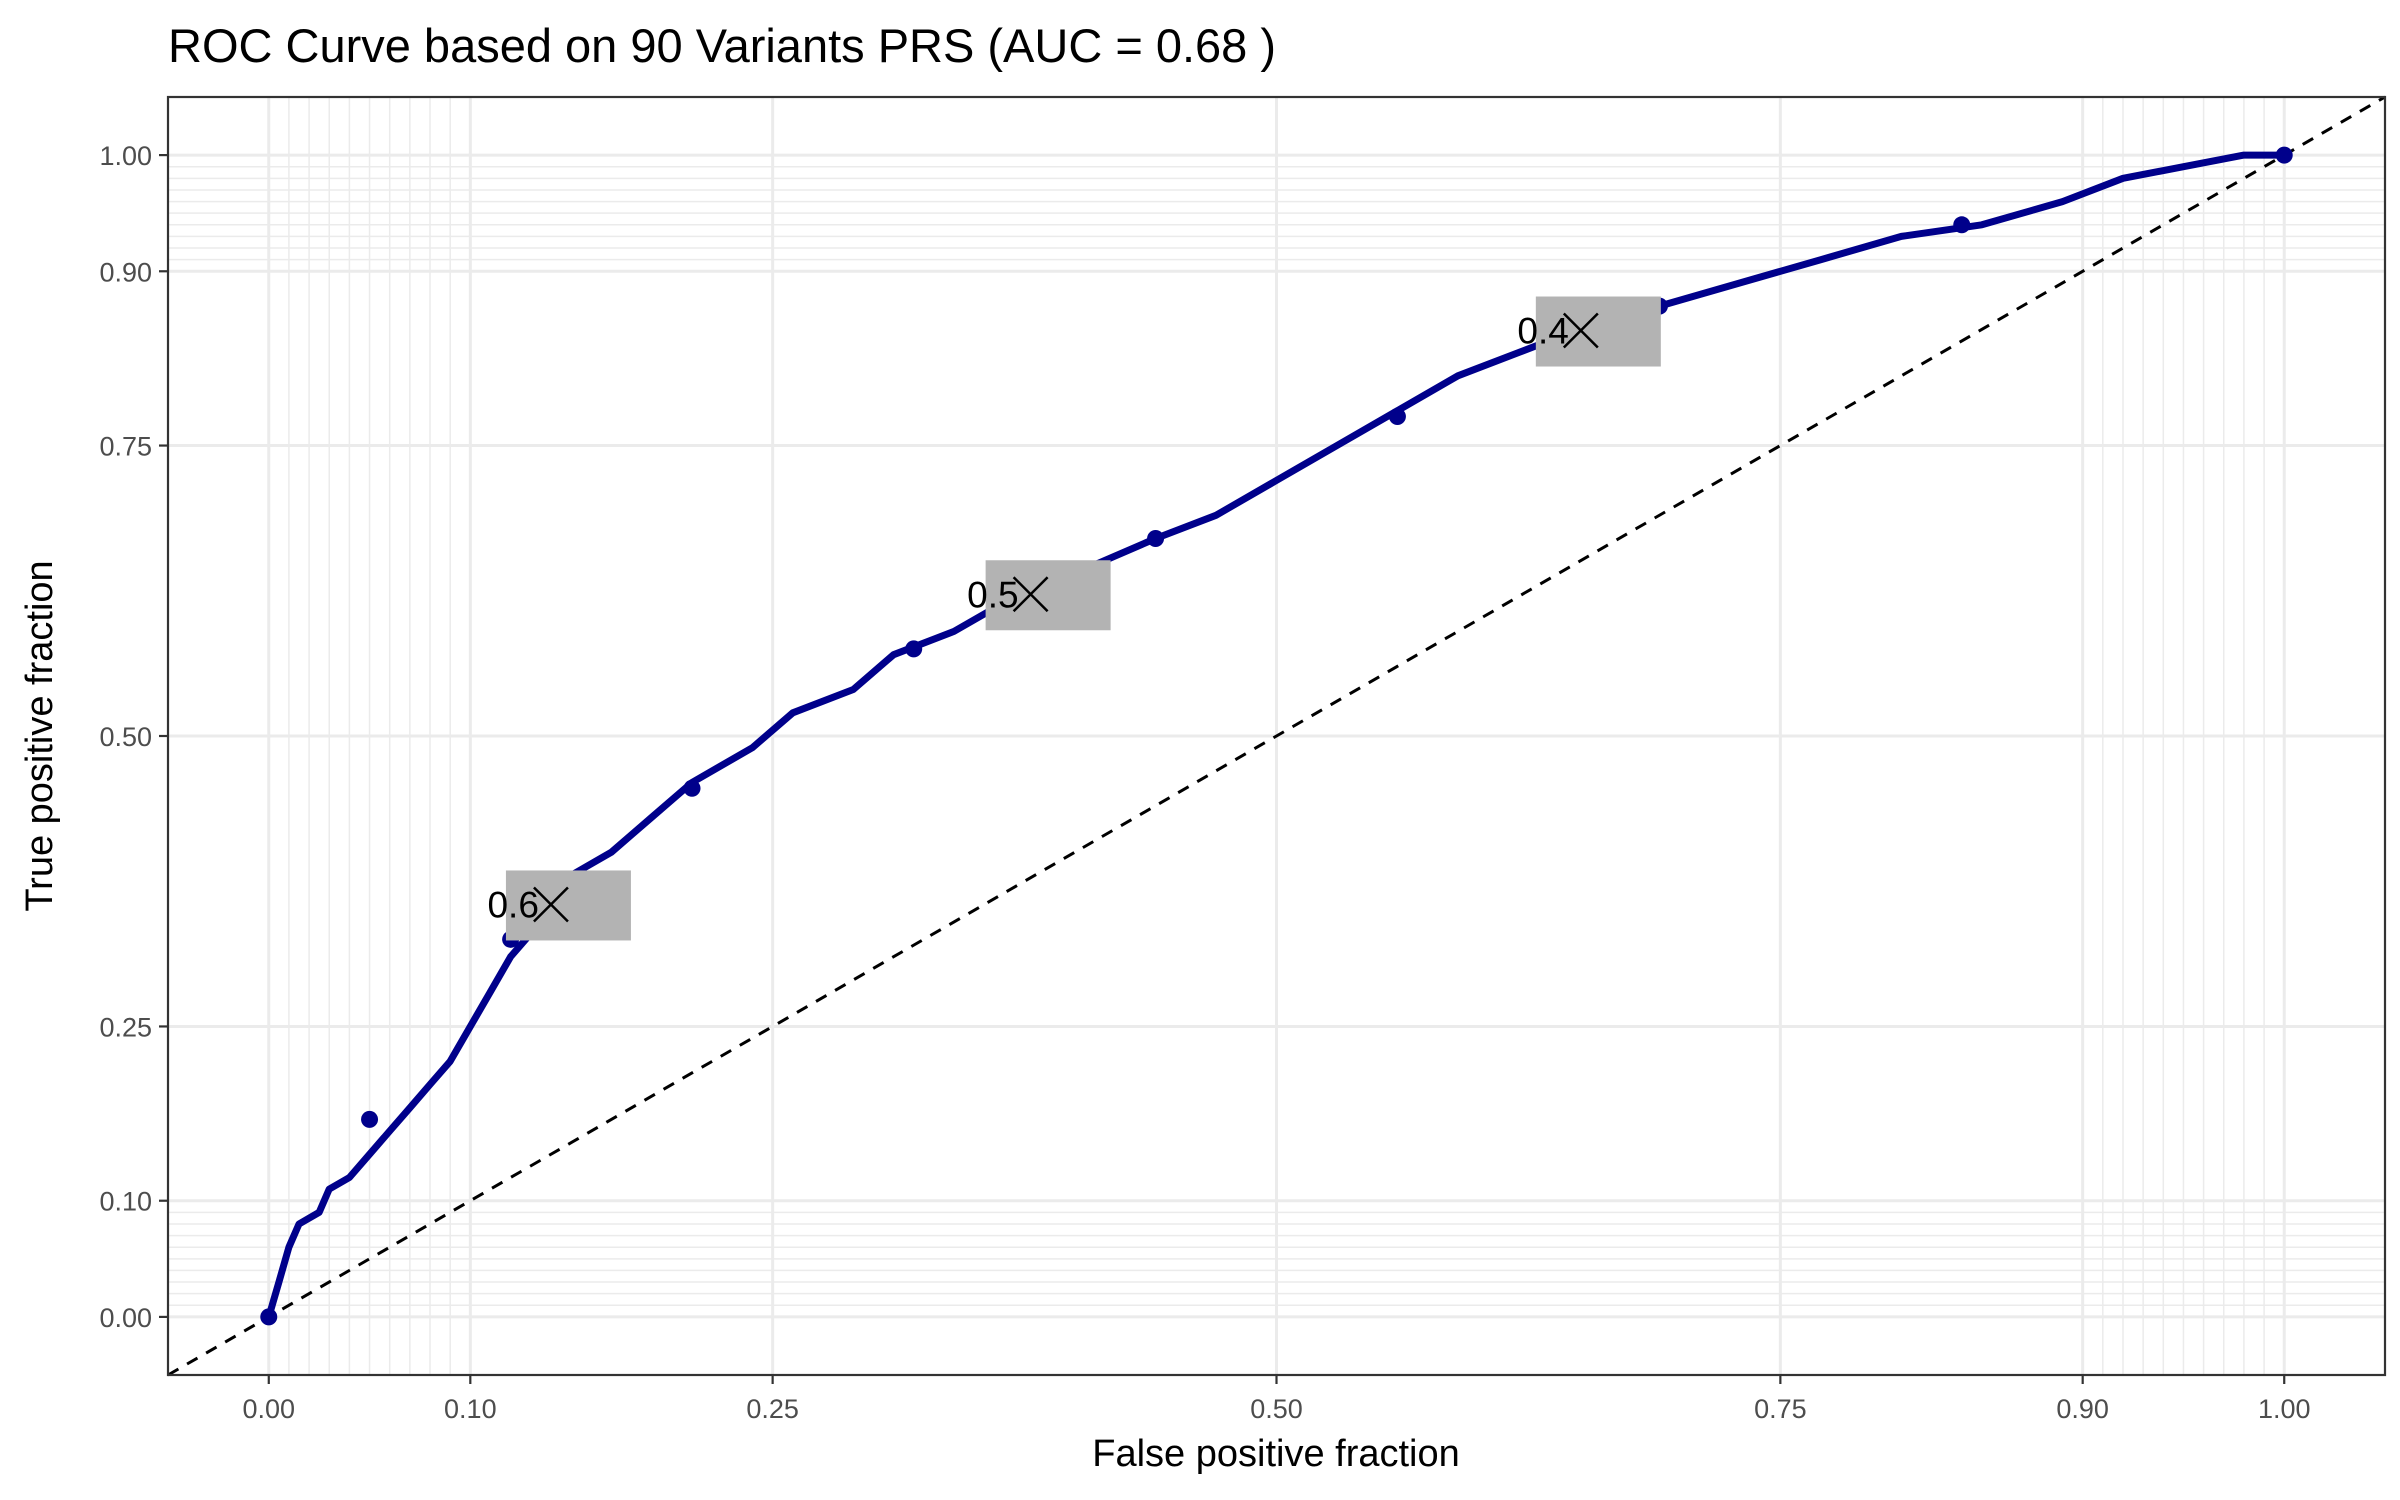 Image resolution: width=2400 pixels, height=1500 pixels. I want to click on cutoff-0.6: 0.6, so click(559, 905).